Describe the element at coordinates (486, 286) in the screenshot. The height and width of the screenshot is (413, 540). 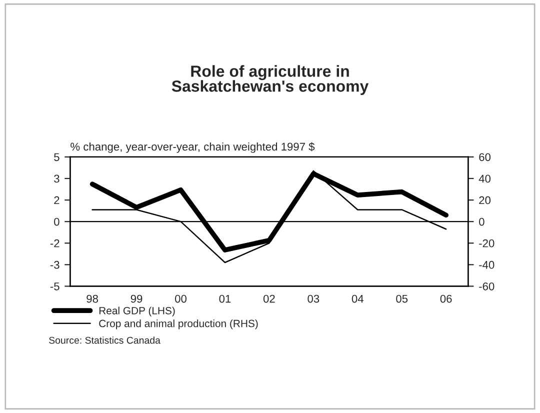
I see `y2-tick-label: -60` at that location.